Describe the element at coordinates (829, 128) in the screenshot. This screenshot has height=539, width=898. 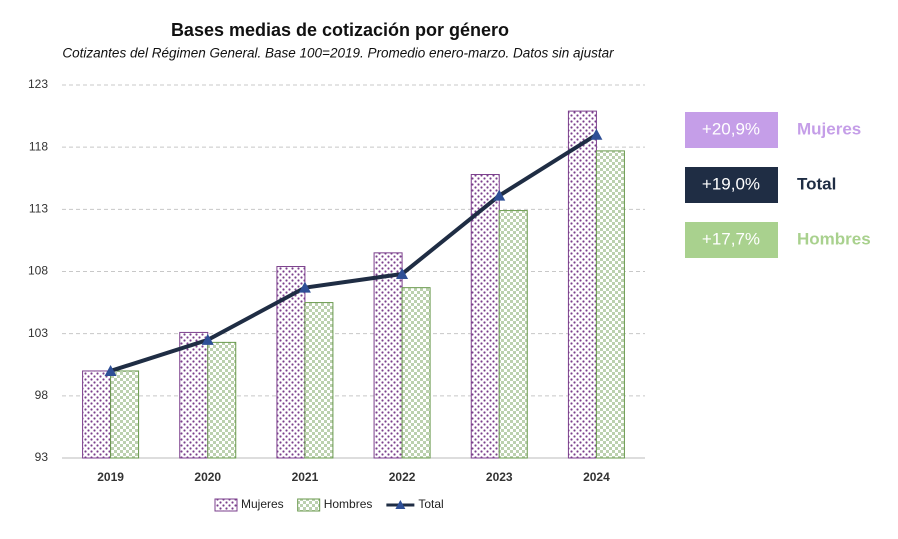
I see `callout-label: Mujeres` at that location.